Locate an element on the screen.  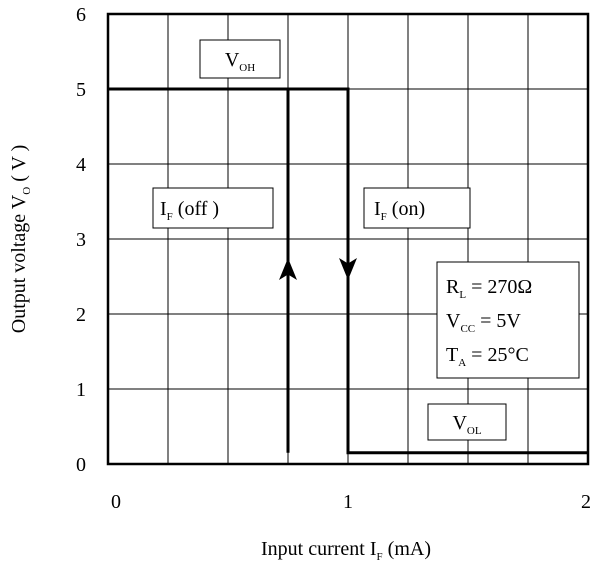
x-tick-label: 1 is located at coordinates (348, 502).